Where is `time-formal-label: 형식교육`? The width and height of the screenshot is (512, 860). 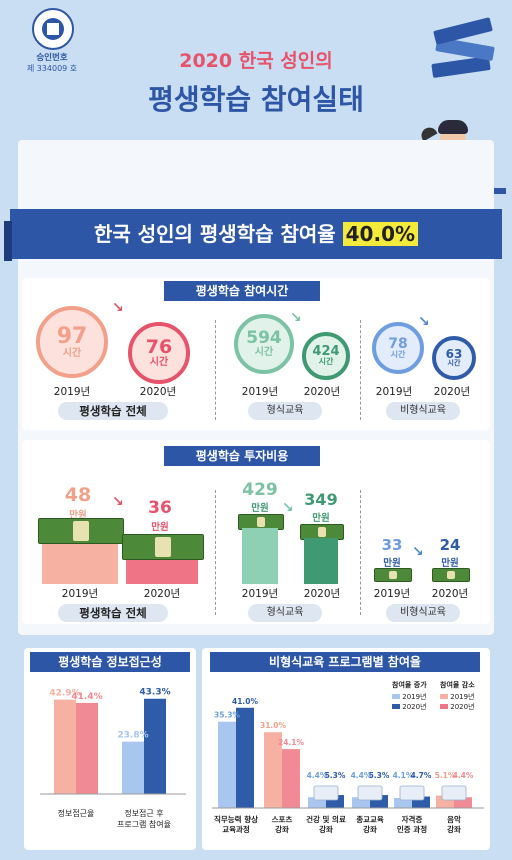
time-formal-label: 형식교육 is located at coordinates (285, 411).